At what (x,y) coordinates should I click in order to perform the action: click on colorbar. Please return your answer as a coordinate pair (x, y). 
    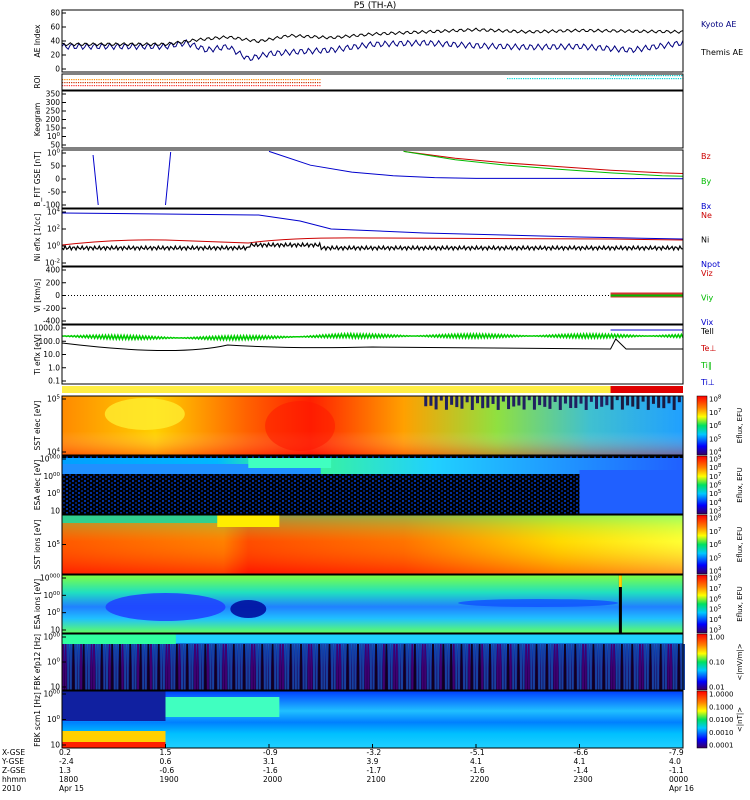
    Looking at the image, I should click on (702, 662).